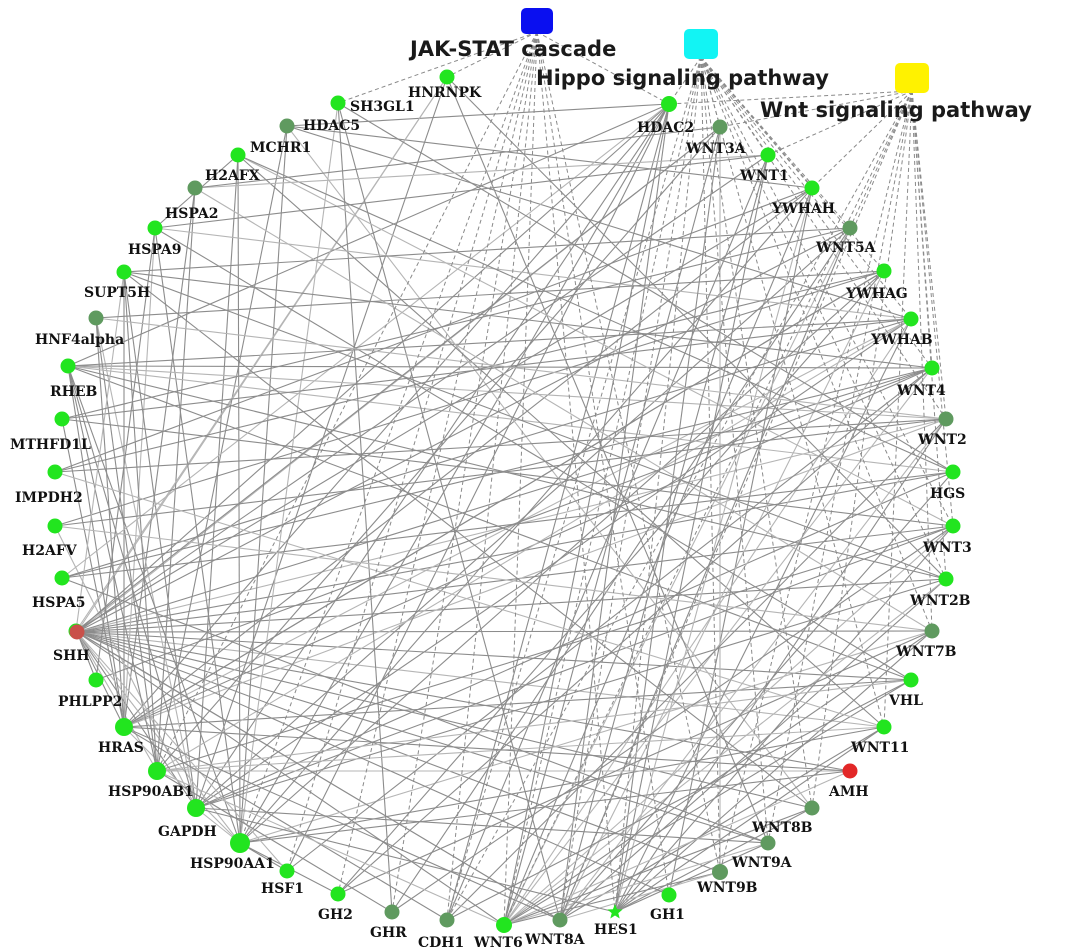  Describe the element at coordinates (560, 920) in the screenshot. I see `gene-node-wnt8a` at that location.